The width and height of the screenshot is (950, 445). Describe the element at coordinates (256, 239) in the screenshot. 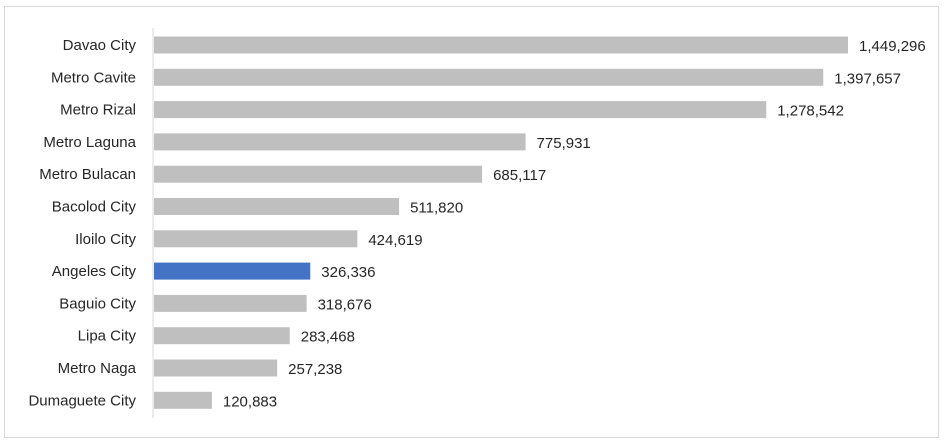

I see `bar-iloilo-city` at that location.